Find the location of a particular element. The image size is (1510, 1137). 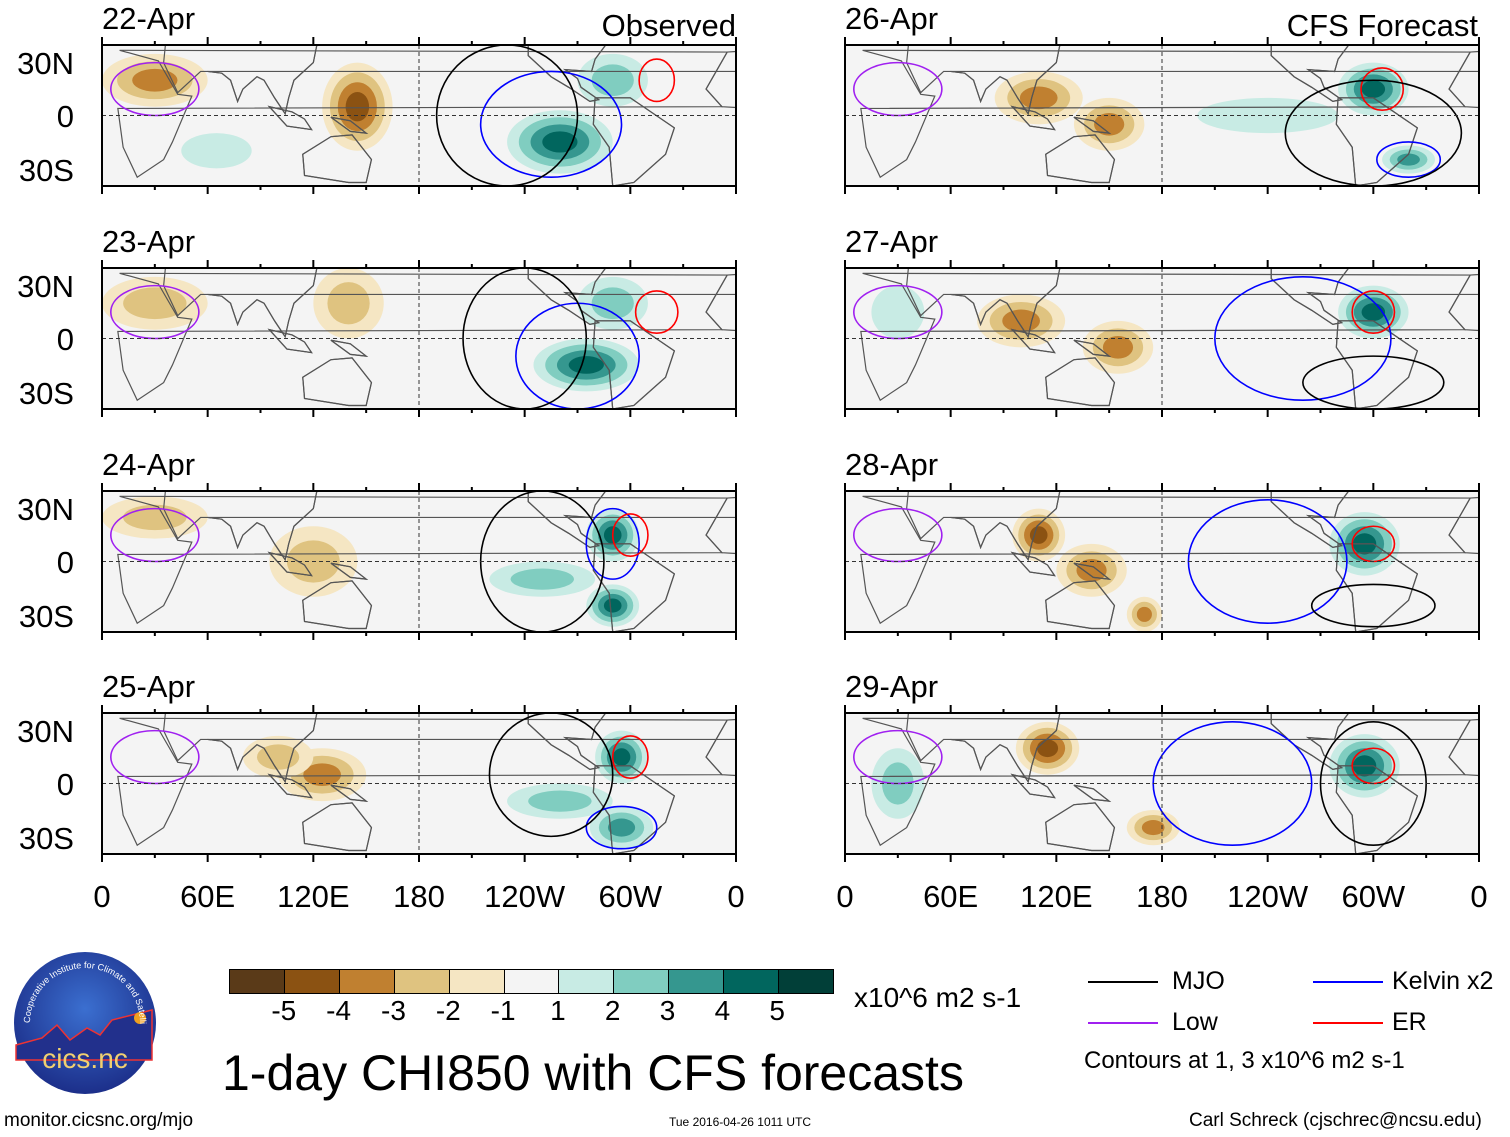

footer-timestamp: Tue 2016-04-26 1011 UTC is located at coordinates (740, 1122).